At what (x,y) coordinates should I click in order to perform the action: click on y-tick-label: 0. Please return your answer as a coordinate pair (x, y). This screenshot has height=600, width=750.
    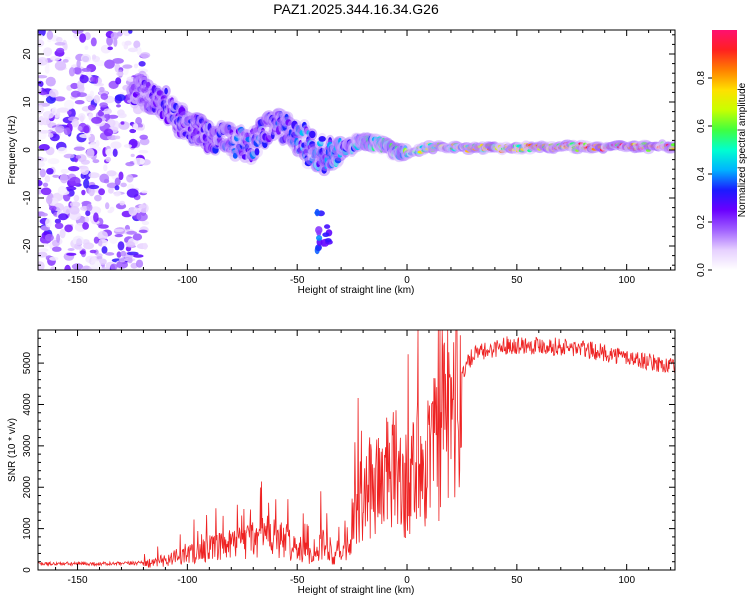
    Looking at the image, I should click on (27, 570).